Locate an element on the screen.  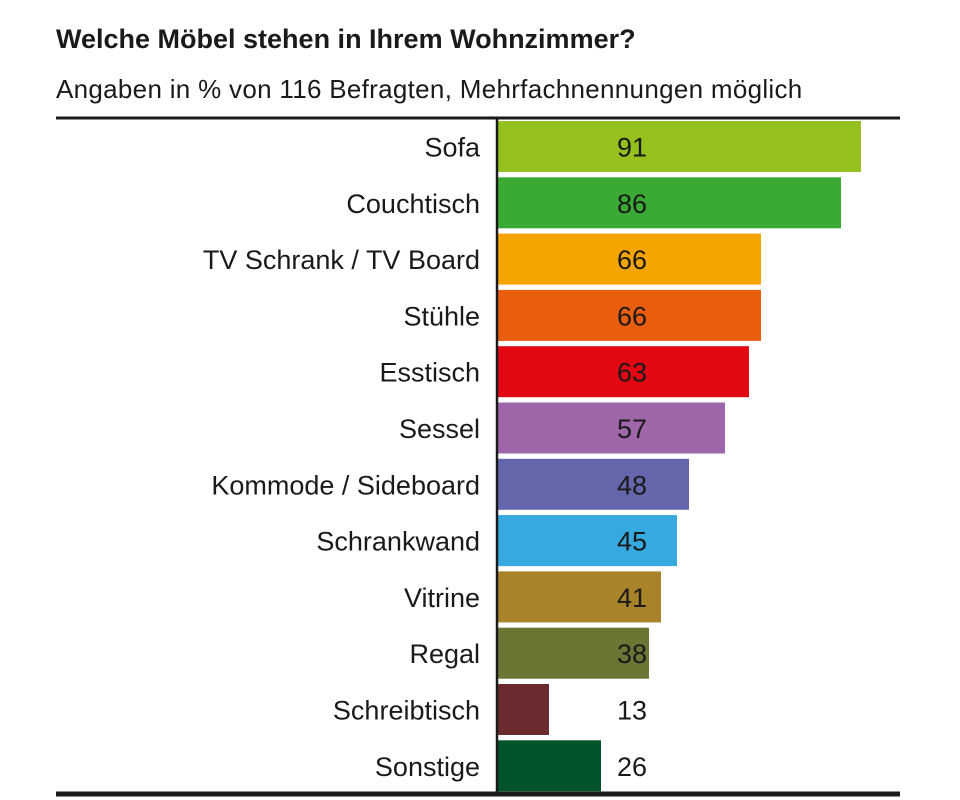
value-label-12: 26 is located at coordinates (632, 767).